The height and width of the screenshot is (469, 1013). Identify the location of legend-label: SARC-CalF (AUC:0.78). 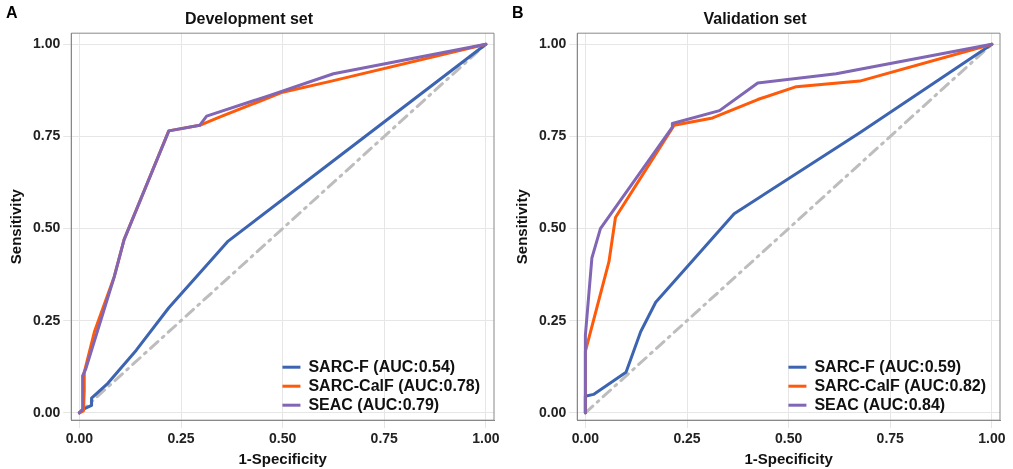
(394, 385).